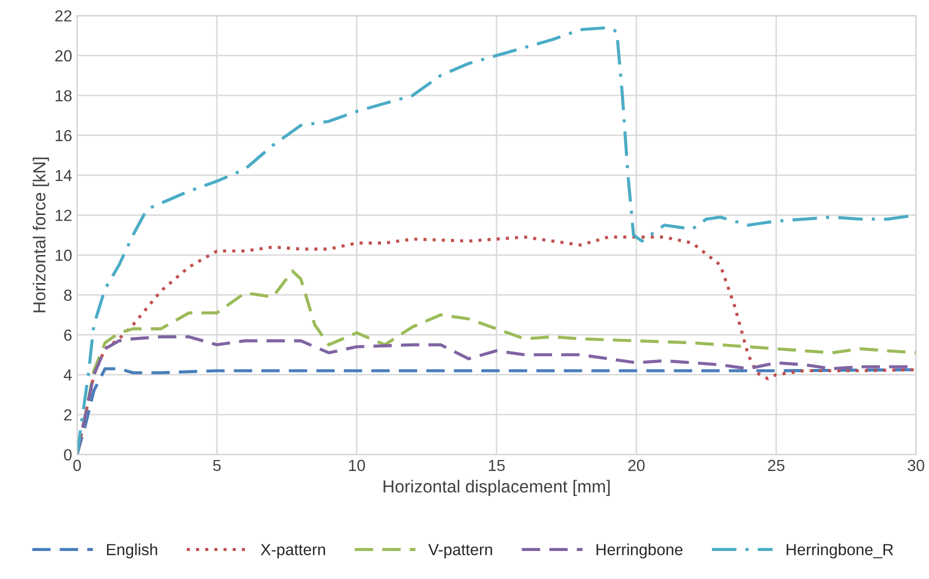 The image size is (929, 579). What do you see at coordinates (64, 96) in the screenshot?
I see `y-tick-label: 18` at bounding box center [64, 96].